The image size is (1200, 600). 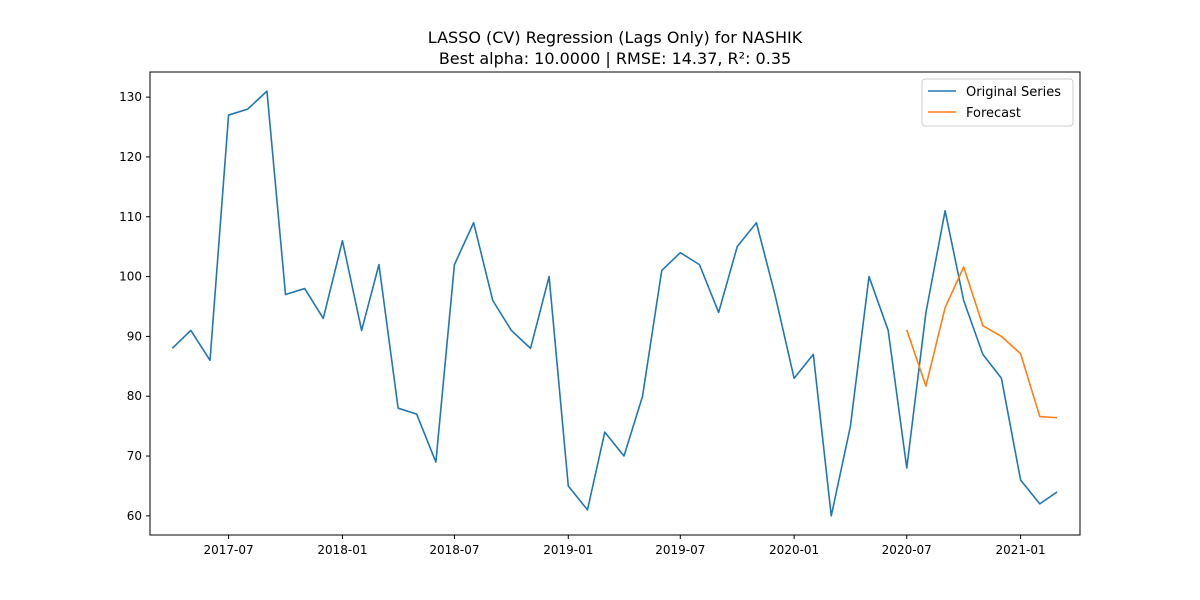 What do you see at coordinates (130, 277) in the screenshot?
I see `y-tick-label: 100` at bounding box center [130, 277].